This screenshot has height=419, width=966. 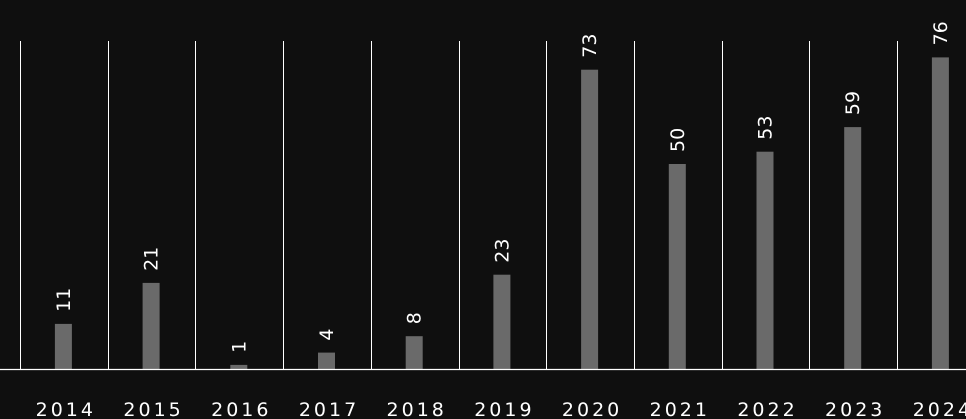 What do you see at coordinates (504, 409) in the screenshot?
I see `x-tick-label-2019: 2019` at bounding box center [504, 409].